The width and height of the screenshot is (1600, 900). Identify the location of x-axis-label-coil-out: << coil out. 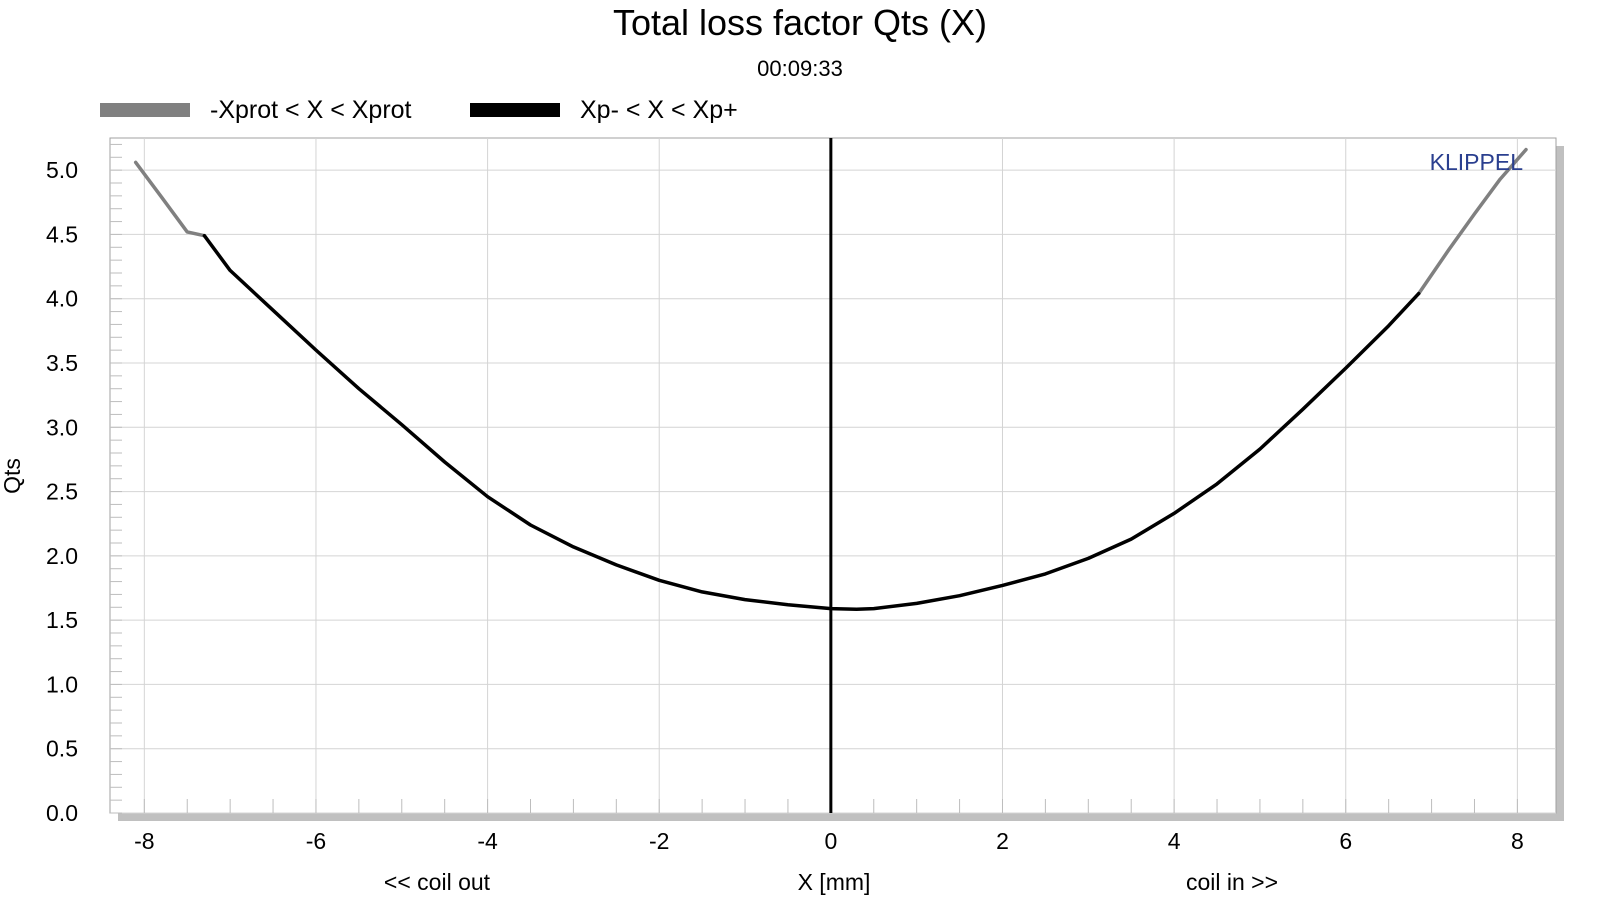
(437, 882).